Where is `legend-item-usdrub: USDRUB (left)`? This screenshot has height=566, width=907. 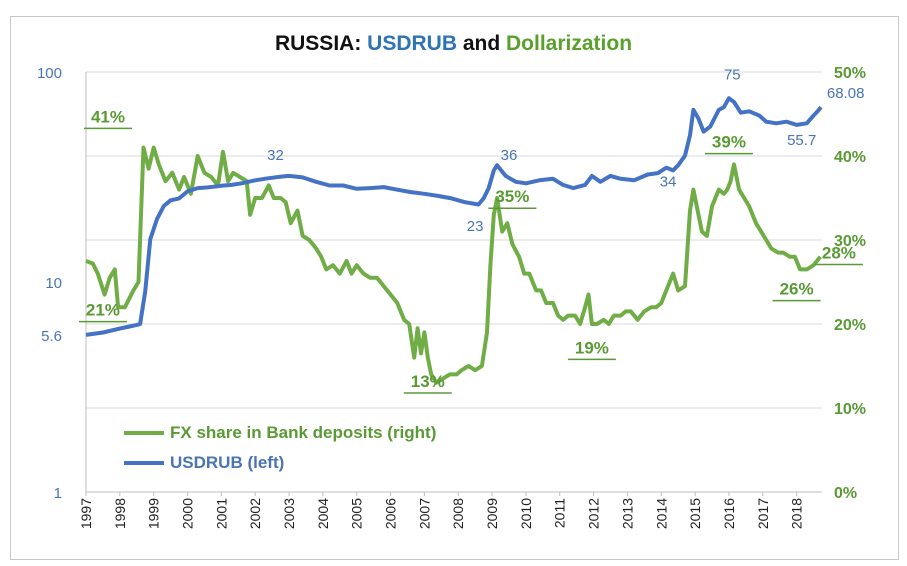 legend-item-usdrub: USDRUB (left) is located at coordinates (280, 463).